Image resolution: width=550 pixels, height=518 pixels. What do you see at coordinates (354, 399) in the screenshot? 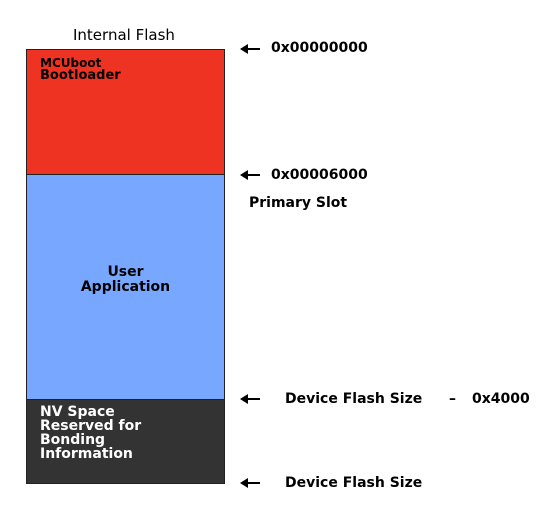
I see `nv-start-label: Device Flash Size` at bounding box center [354, 399].